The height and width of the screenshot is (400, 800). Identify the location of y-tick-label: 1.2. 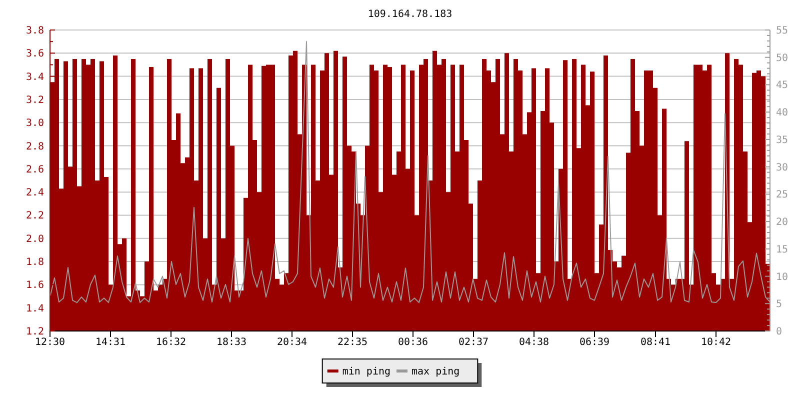
(35, 332).